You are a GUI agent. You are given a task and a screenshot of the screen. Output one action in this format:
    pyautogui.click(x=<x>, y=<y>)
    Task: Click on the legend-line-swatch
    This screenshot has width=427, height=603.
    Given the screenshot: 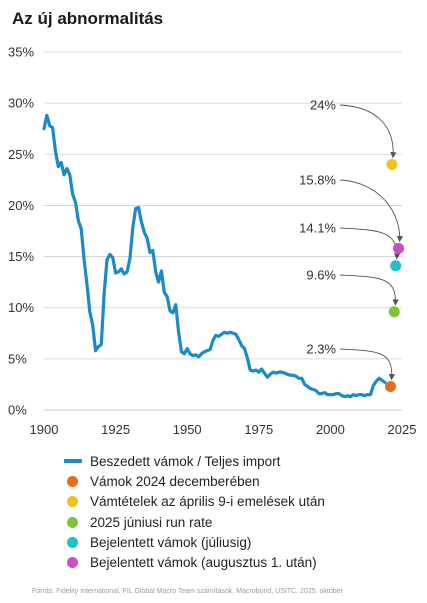 What is the action you would take?
    pyautogui.click(x=73, y=461)
    